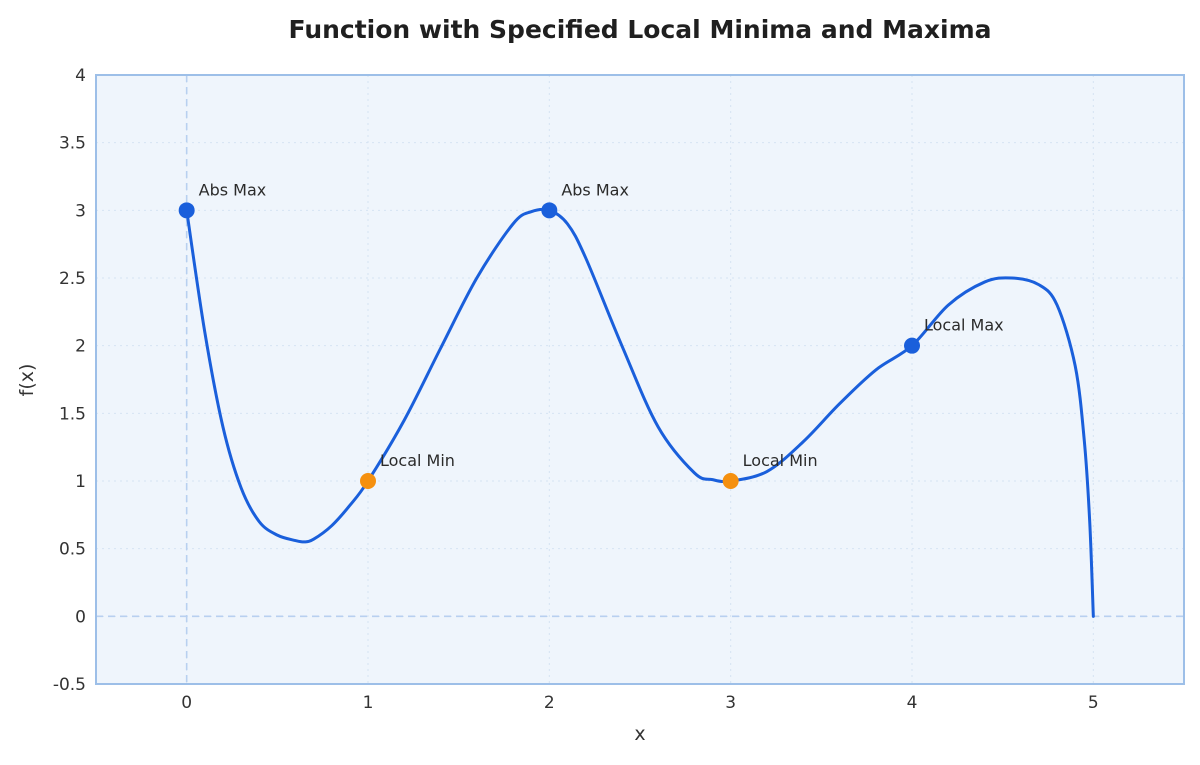 The width and height of the screenshot is (1200, 765). I want to click on y-tick-label-9: 4, so click(80, 76).